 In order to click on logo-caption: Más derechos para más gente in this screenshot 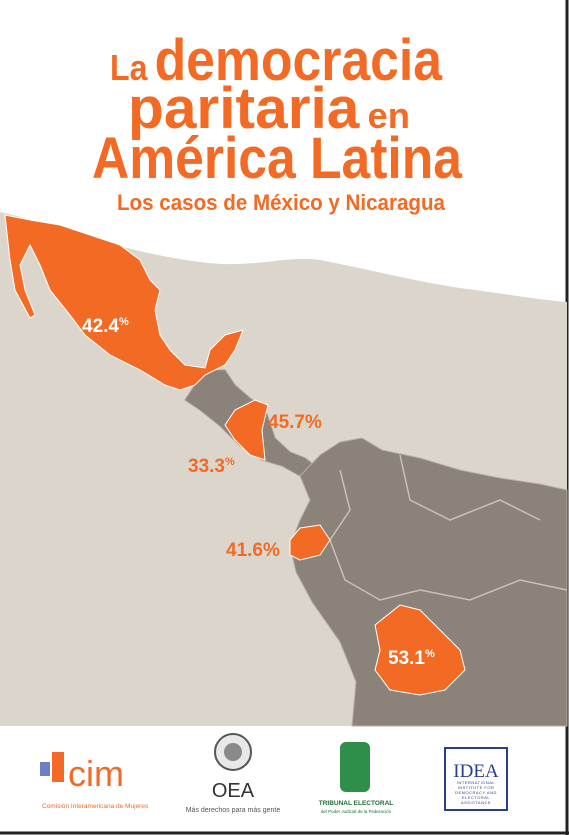, I will do `click(233, 810)`.